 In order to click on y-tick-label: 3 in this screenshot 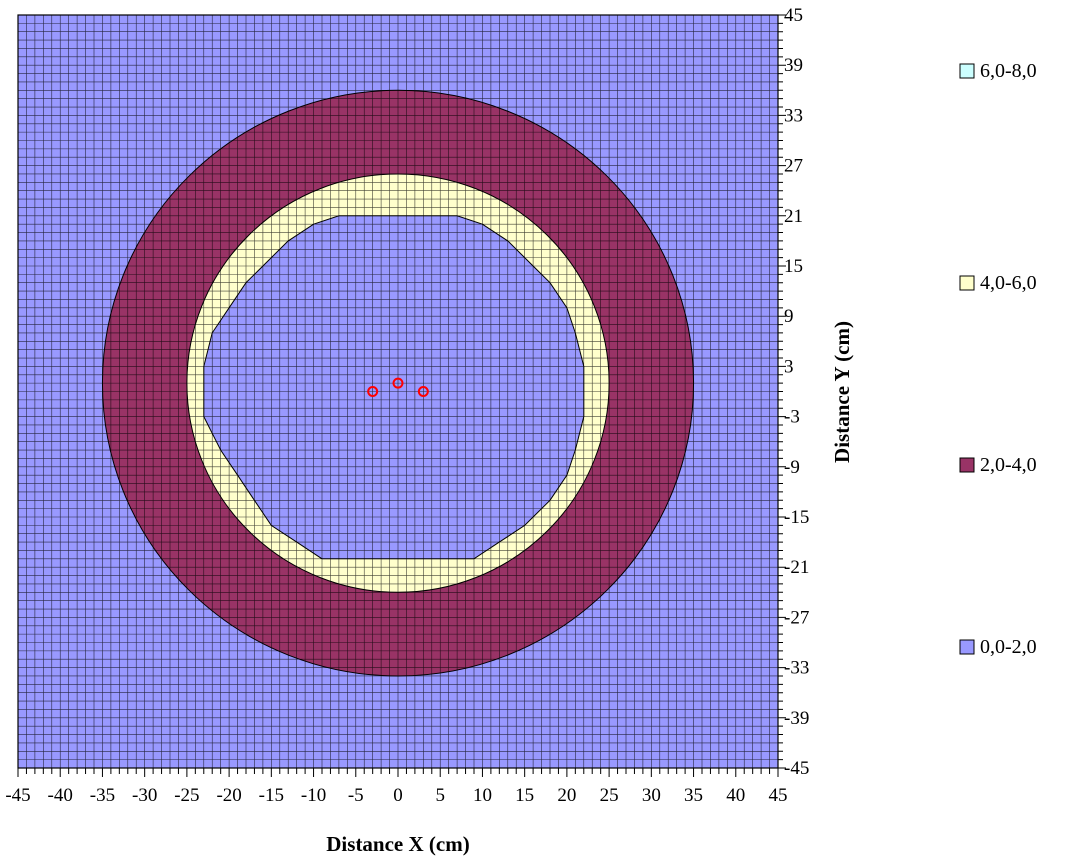, I will do `click(789, 366)`.